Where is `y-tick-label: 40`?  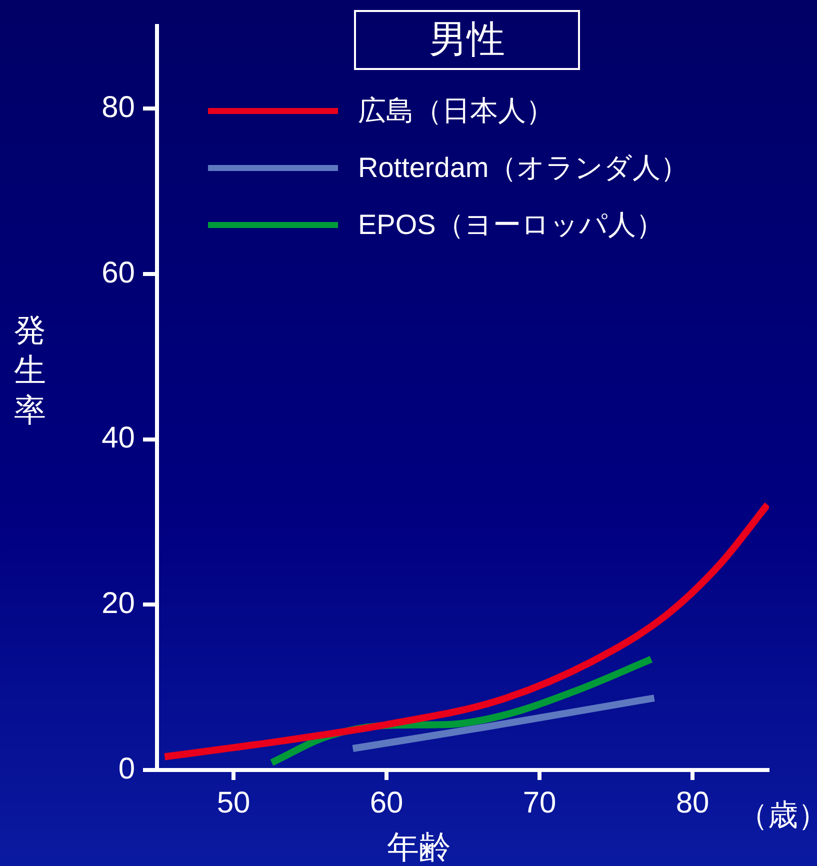
y-tick-label: 40 is located at coordinates (118, 438).